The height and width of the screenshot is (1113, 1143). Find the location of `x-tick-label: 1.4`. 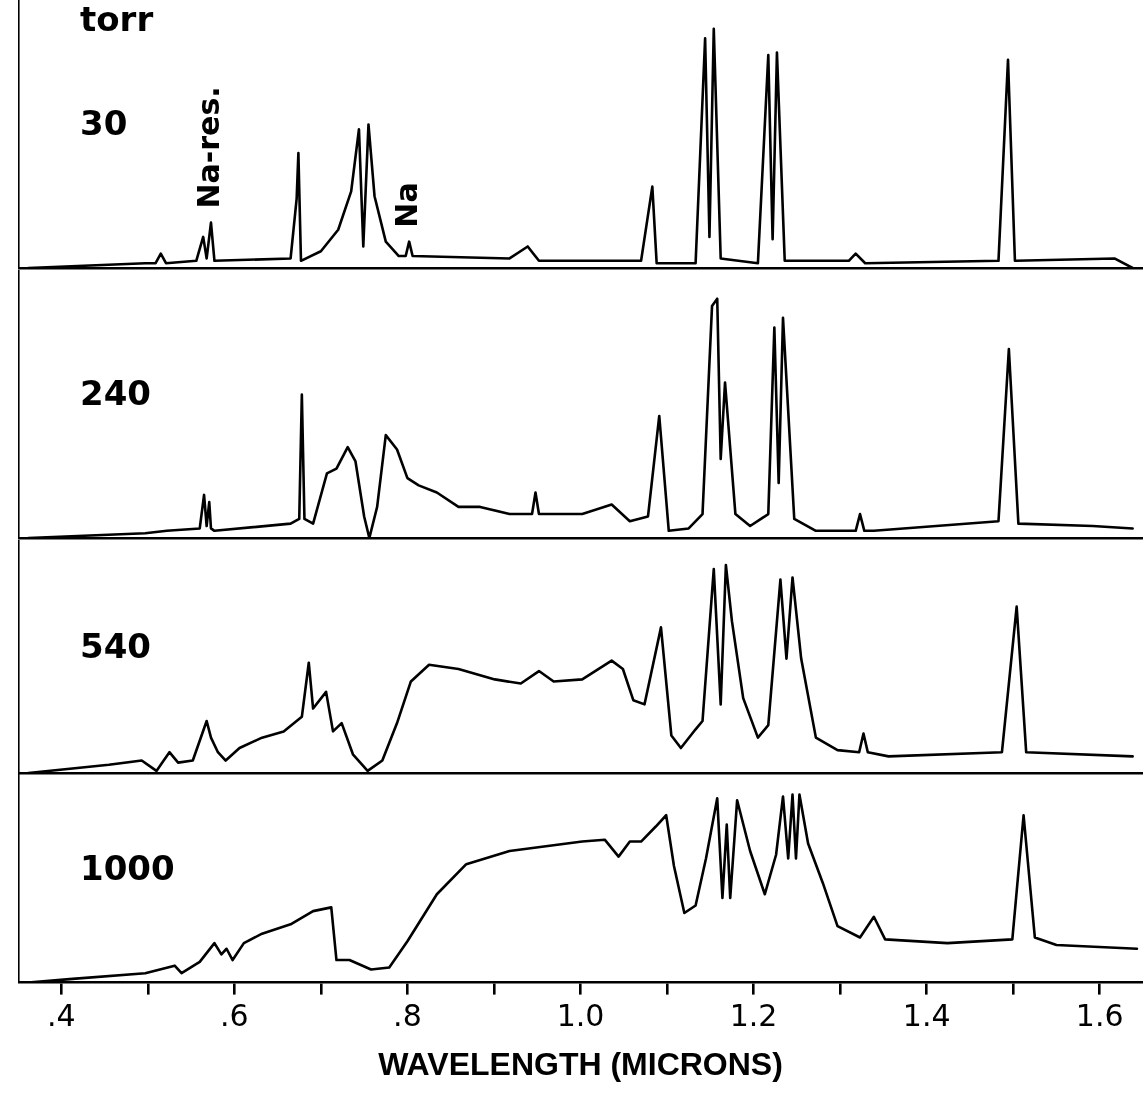

x-tick-label: 1.4 is located at coordinates (926, 1016).